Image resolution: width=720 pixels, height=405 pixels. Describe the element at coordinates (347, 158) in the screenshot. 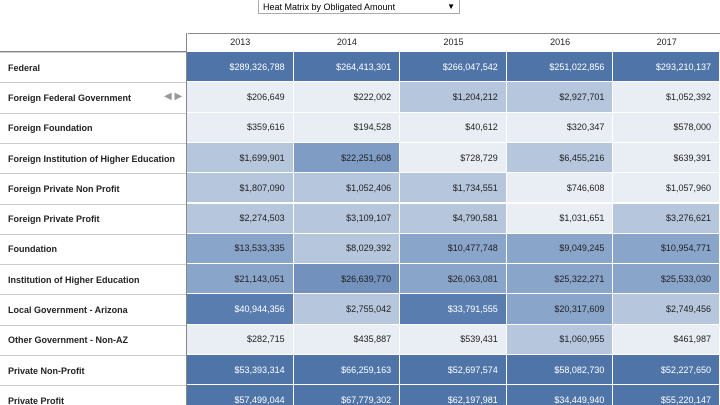

I see `heat-cell: $22,251,608` at that location.